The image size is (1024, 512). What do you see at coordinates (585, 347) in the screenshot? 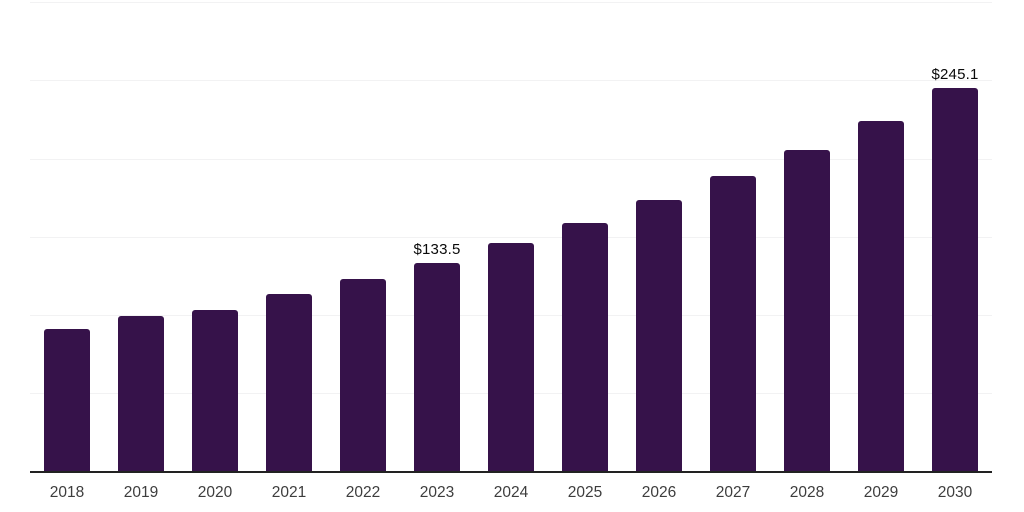
I see `bar-2025` at bounding box center [585, 347].